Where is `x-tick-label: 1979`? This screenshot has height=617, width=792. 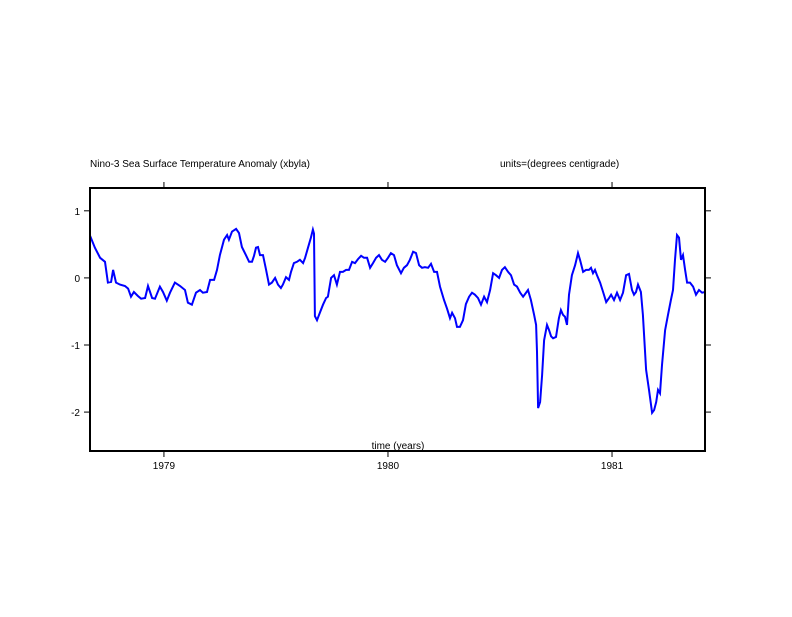 x-tick-label: 1979 is located at coordinates (164, 466).